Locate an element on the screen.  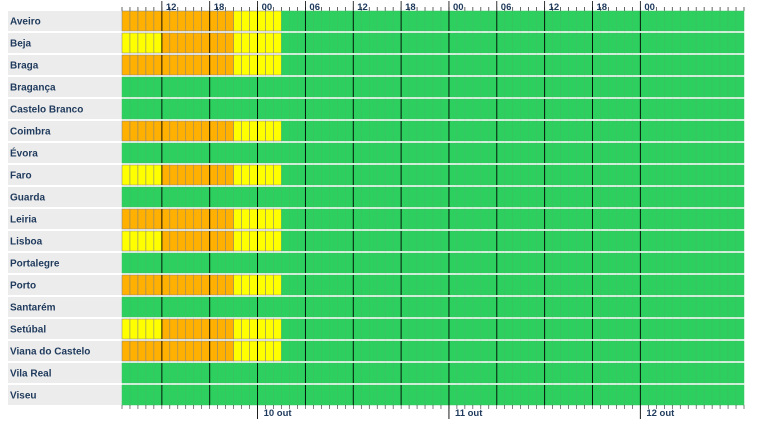
district-label: Beja is located at coordinates (21, 44).